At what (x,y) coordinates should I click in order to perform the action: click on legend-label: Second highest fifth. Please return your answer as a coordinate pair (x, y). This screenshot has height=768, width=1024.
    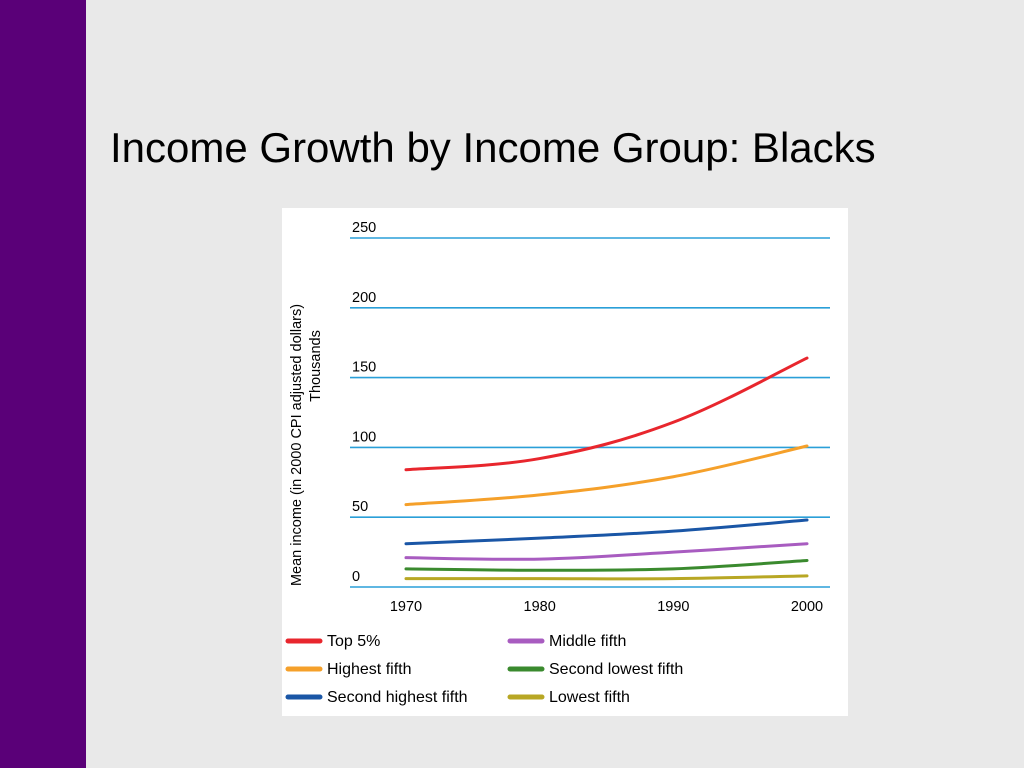
    Looking at the image, I should click on (397, 697).